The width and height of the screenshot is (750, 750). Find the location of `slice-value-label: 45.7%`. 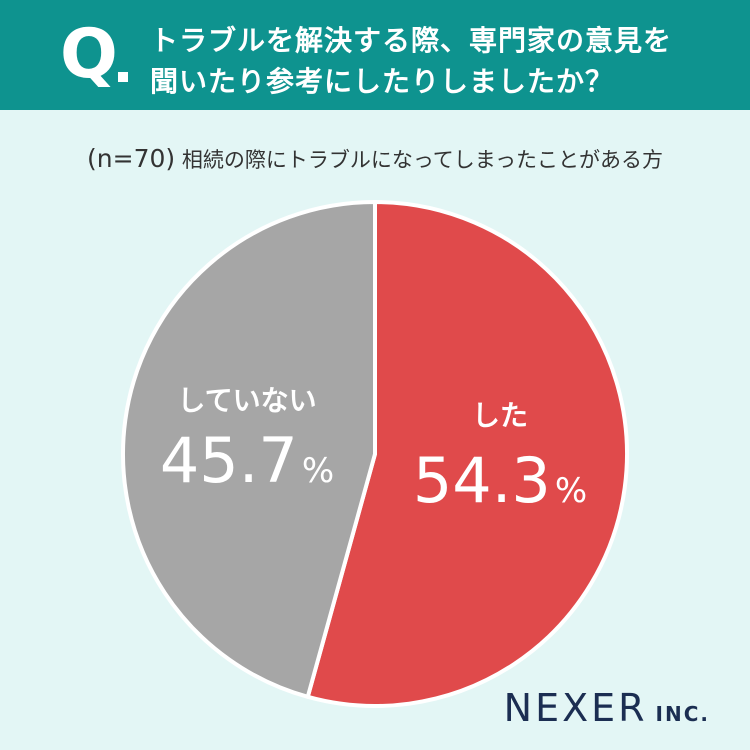

slice-value-label: 45.7% is located at coordinates (247, 460).